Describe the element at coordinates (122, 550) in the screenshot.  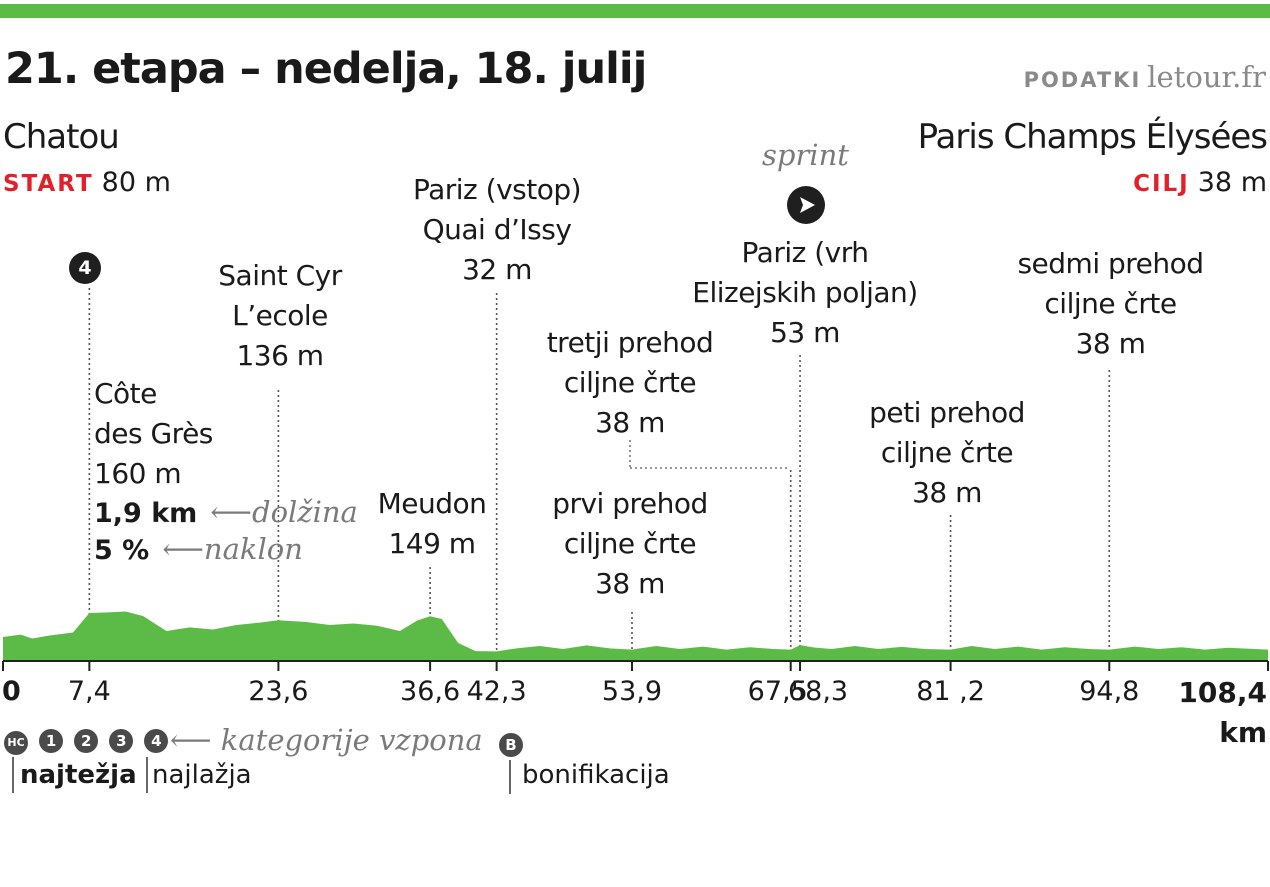
I see `climb-grade: 5 %` at that location.